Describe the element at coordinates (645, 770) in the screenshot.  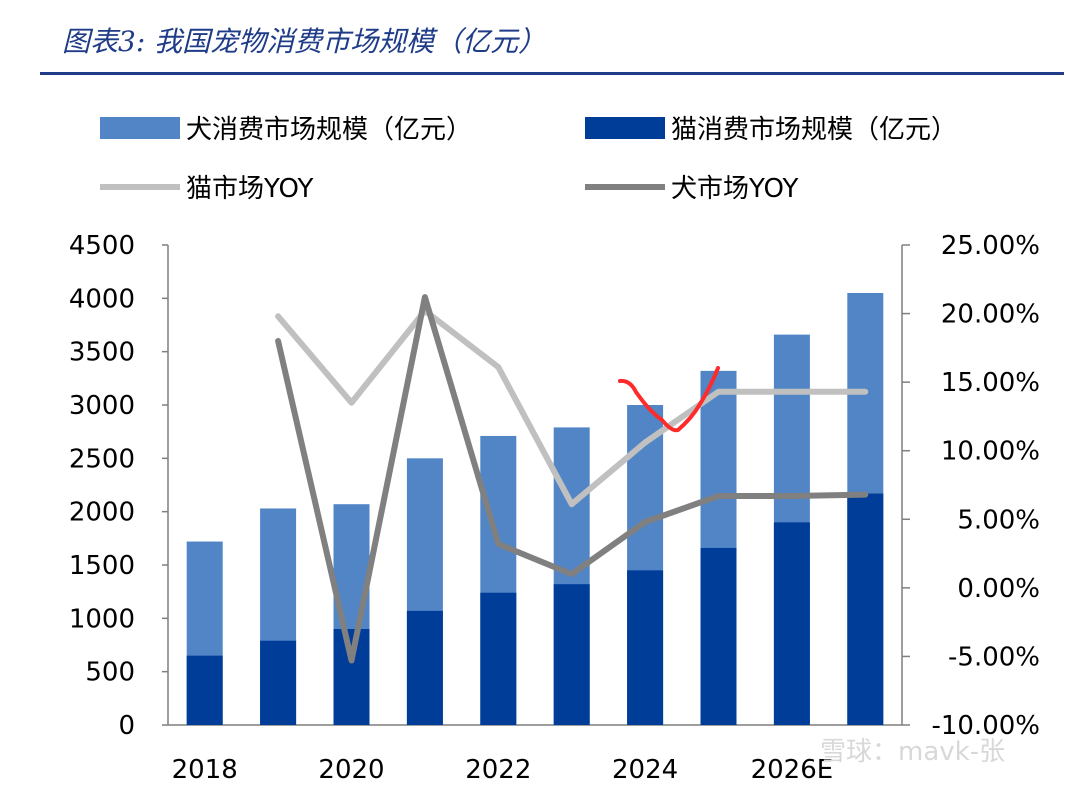
I see `x-tick-label: 2024` at that location.